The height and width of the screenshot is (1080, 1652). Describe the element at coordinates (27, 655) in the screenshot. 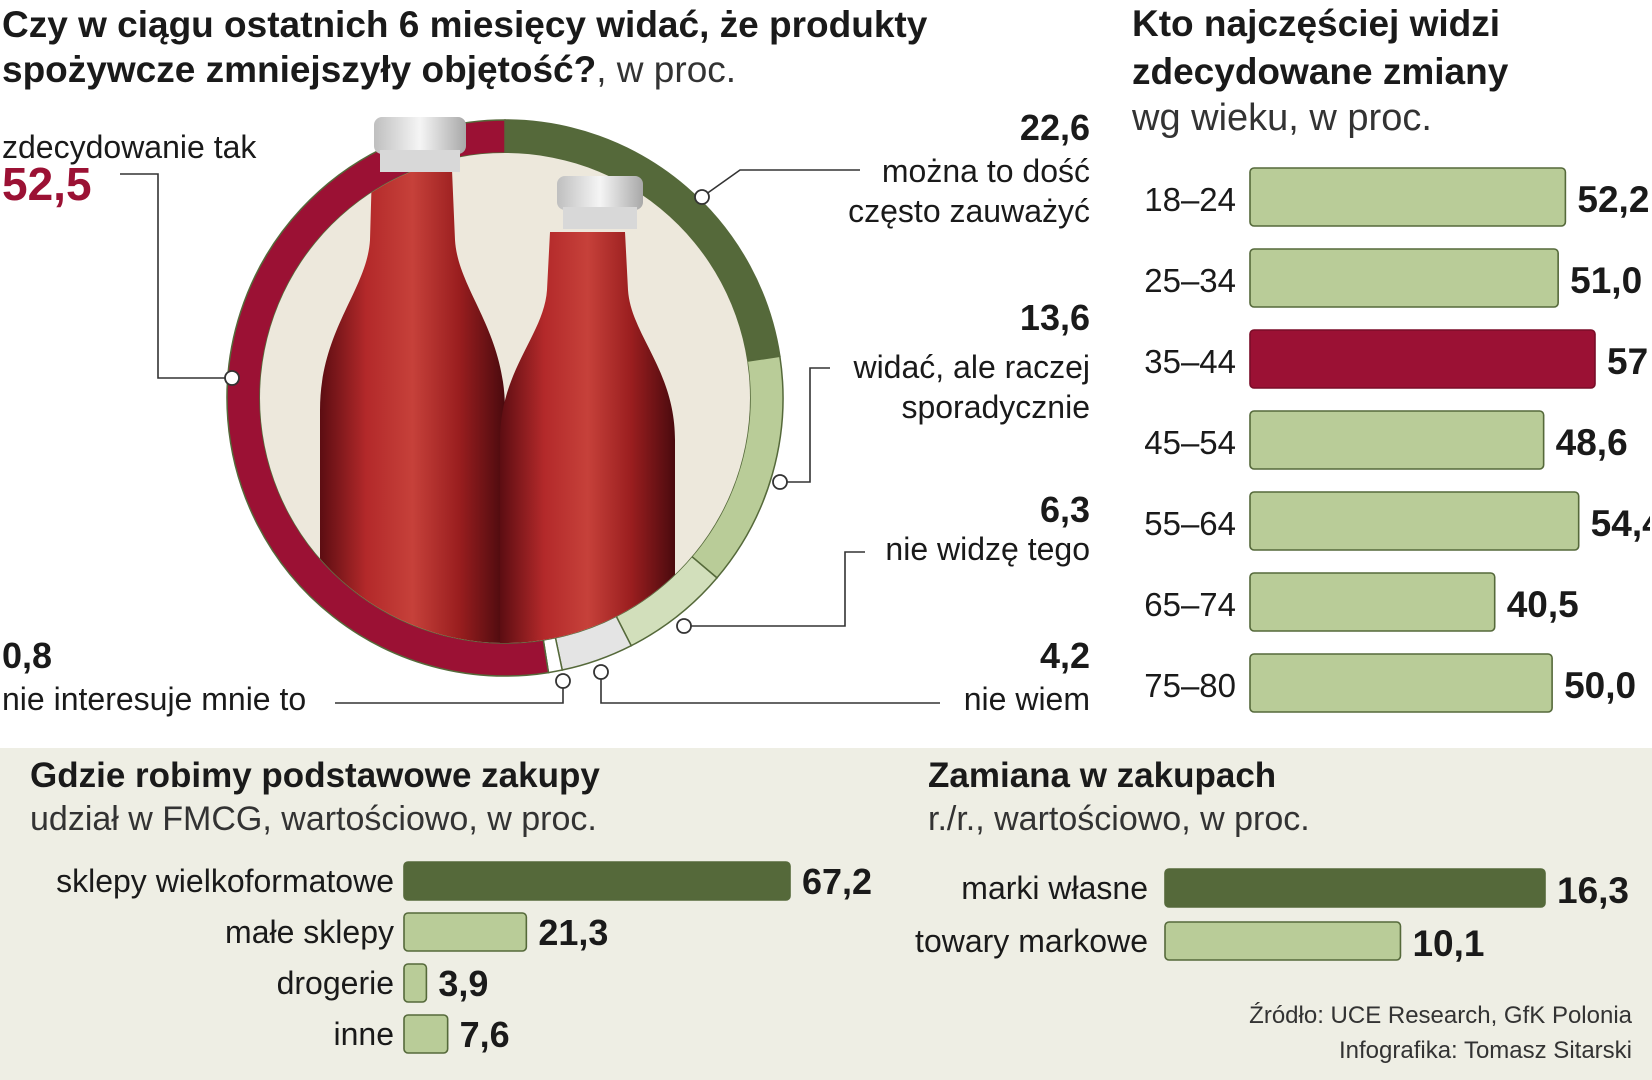

I see `donut-value-nie-interesuje-mnie-to: 0,8` at that location.